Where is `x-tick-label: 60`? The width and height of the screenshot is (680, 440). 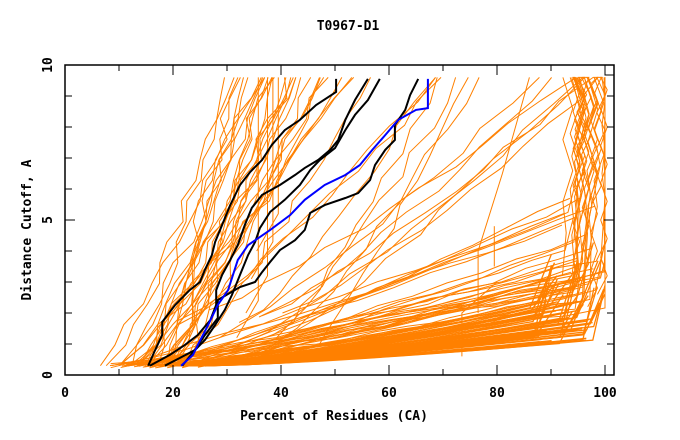 x-tick-label: 60 is located at coordinates (389, 393).